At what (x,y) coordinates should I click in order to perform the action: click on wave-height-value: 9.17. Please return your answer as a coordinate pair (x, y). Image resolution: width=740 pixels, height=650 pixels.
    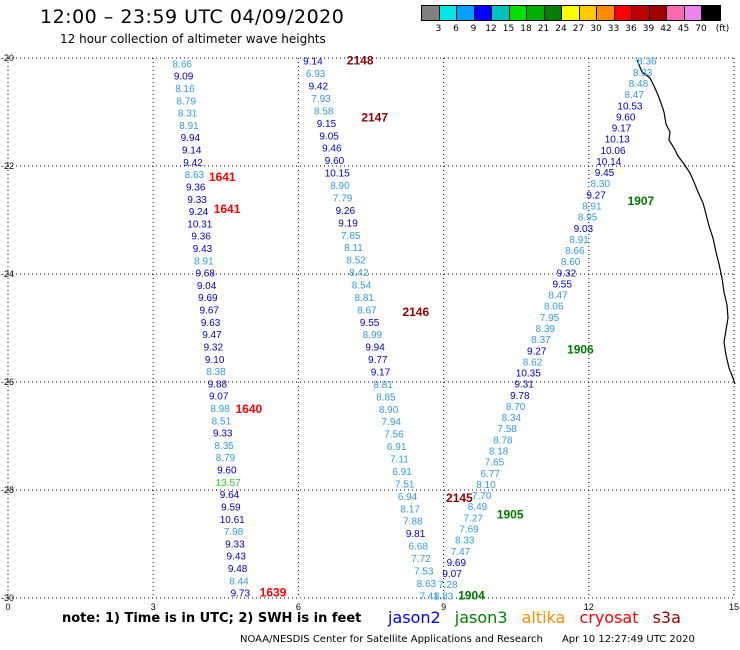
    Looking at the image, I should click on (622, 129).